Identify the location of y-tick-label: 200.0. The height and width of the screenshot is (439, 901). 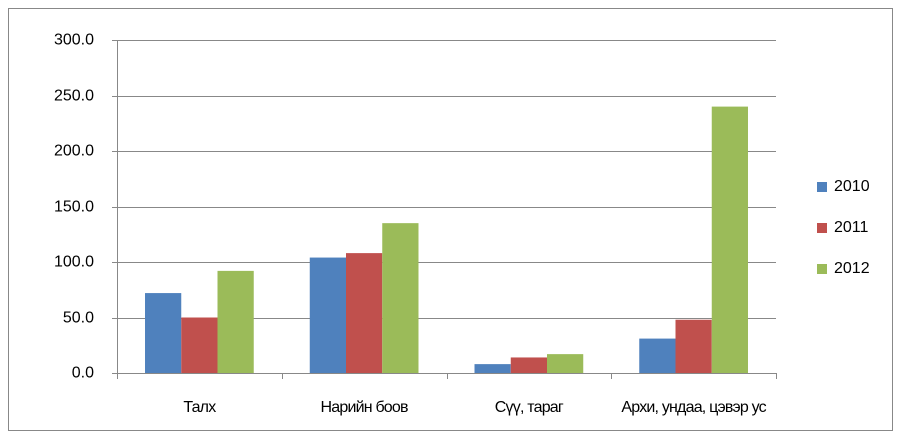
(74, 151).